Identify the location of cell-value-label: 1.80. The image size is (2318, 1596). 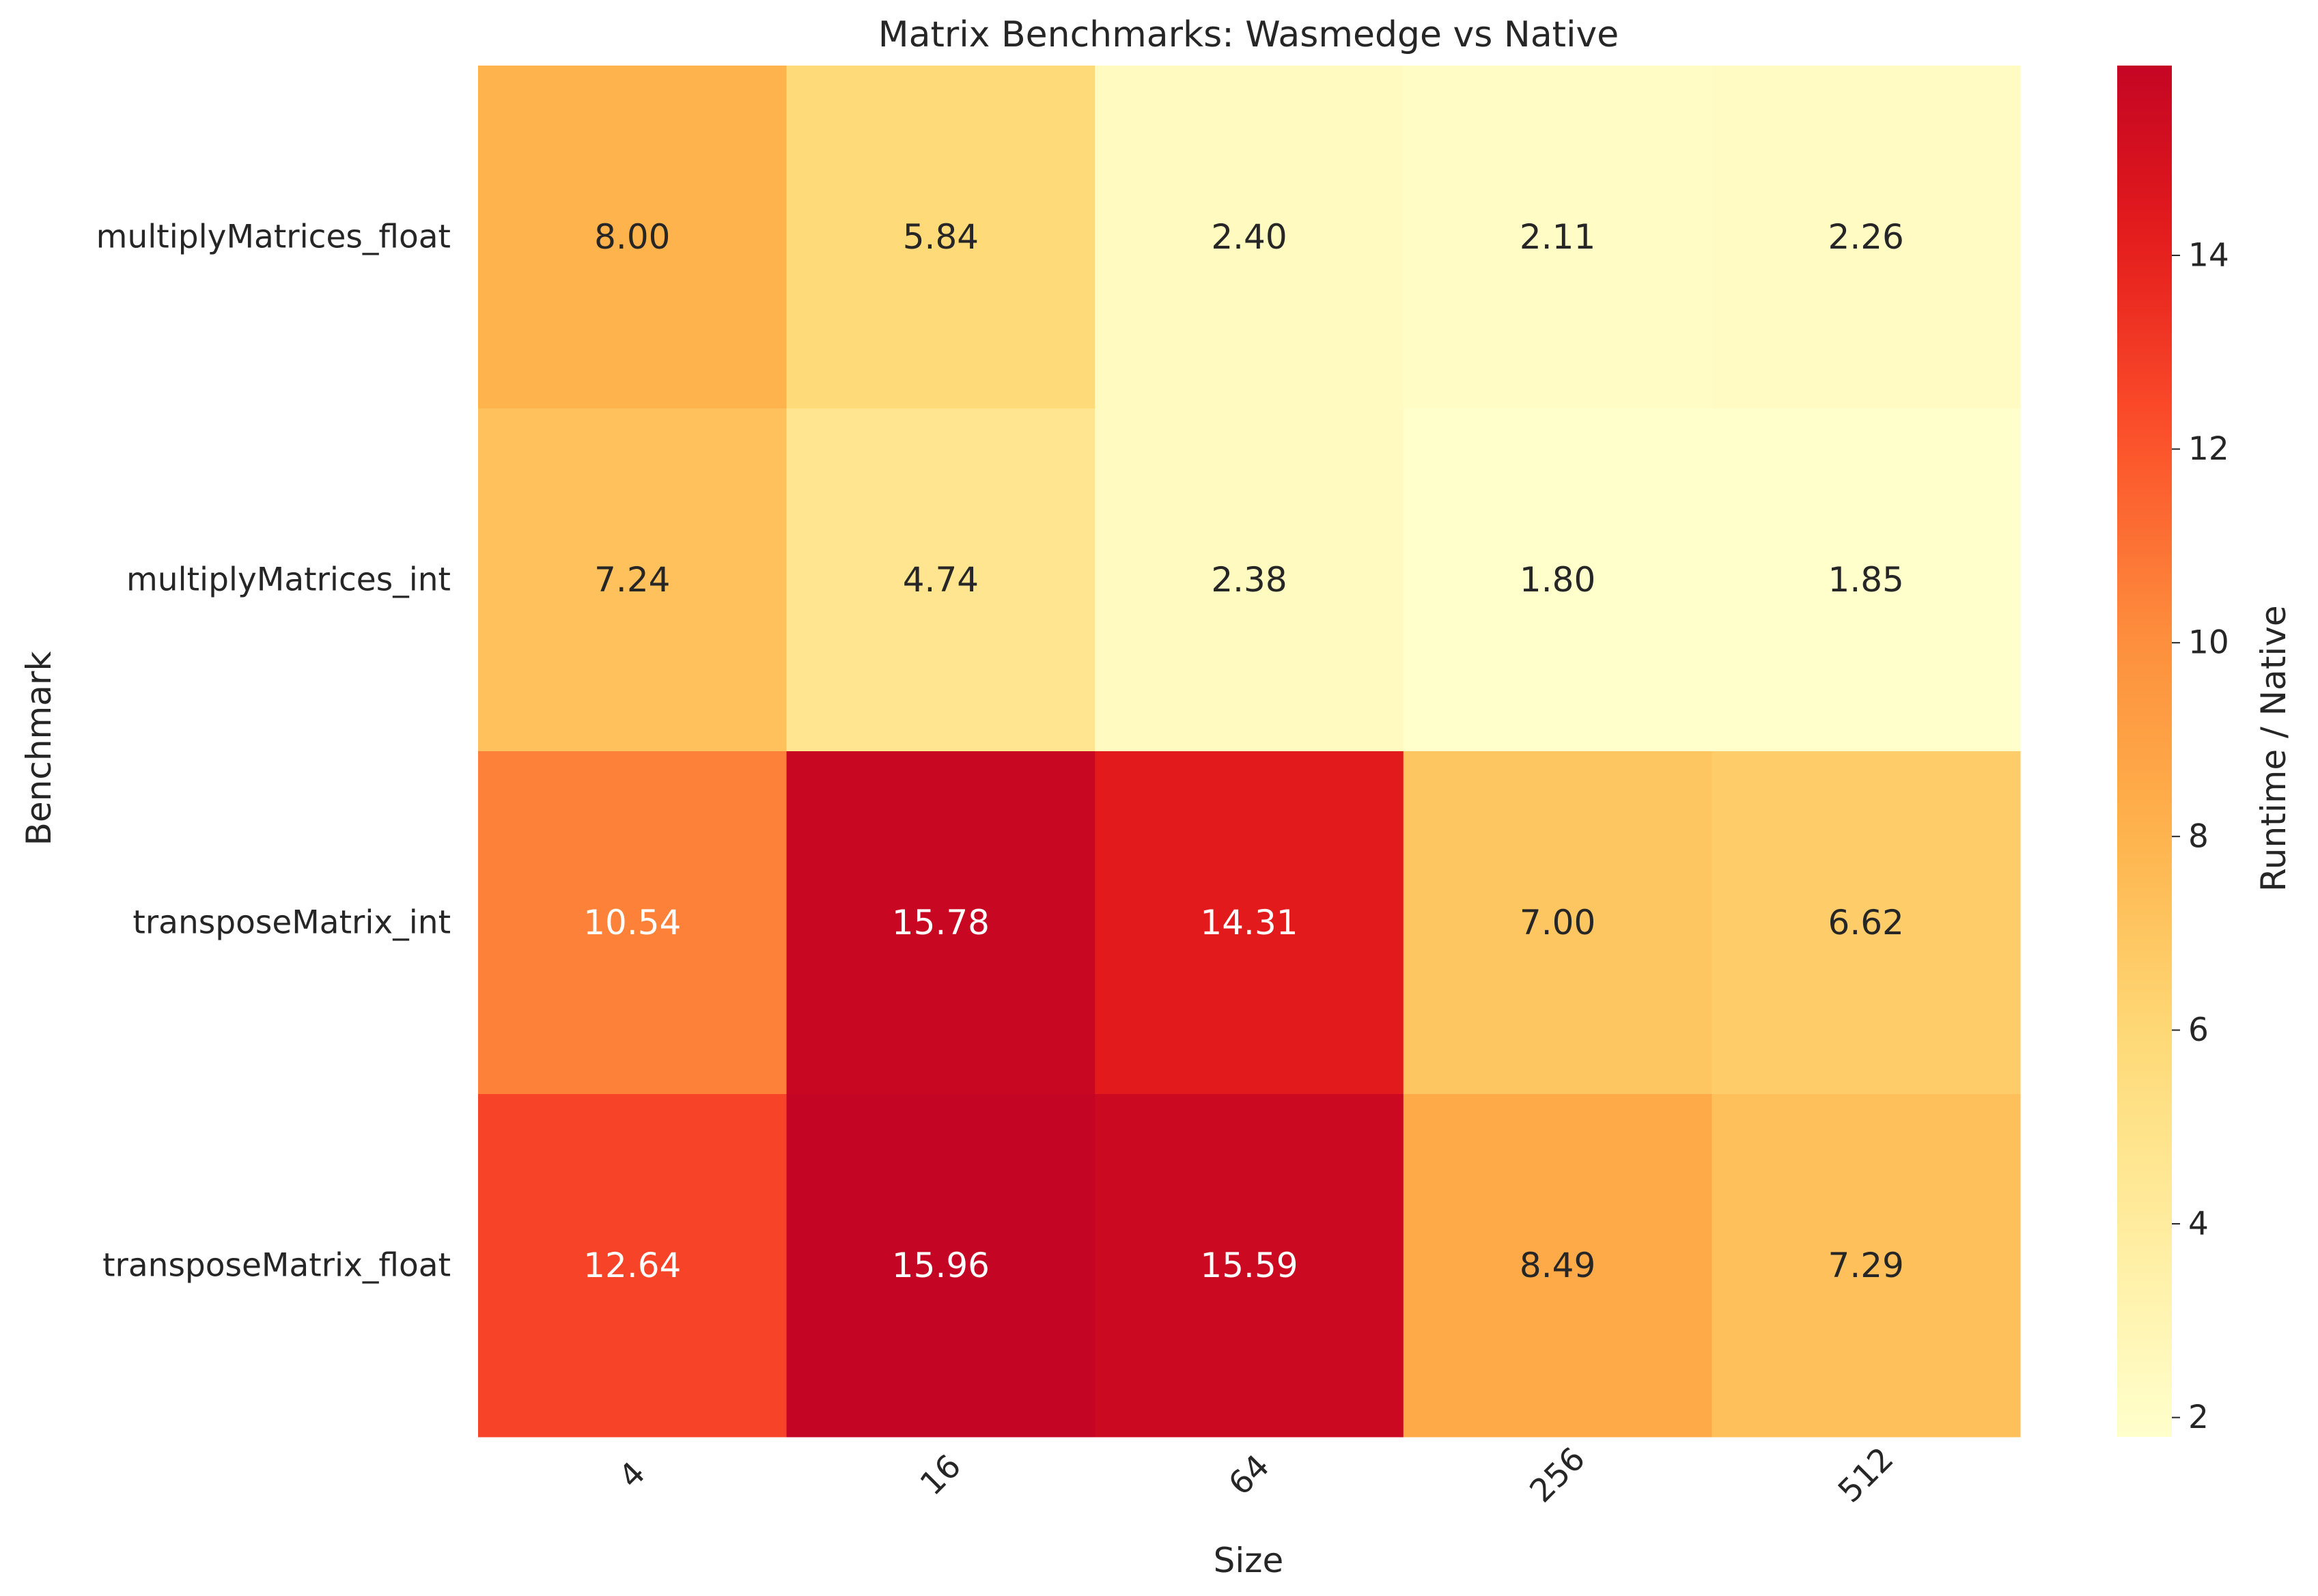
(1557, 580).